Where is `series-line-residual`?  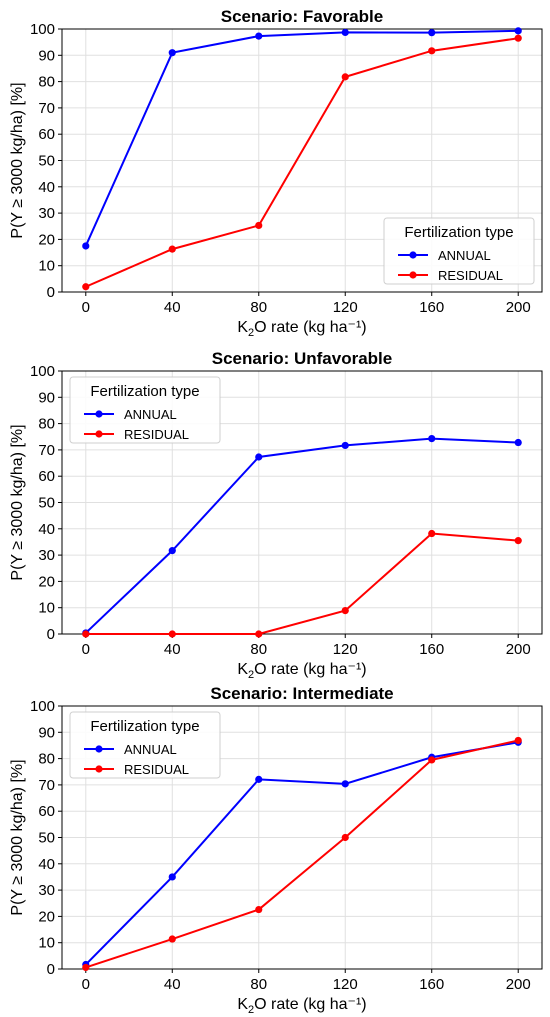
series-line-residual is located at coordinates (302, 583).